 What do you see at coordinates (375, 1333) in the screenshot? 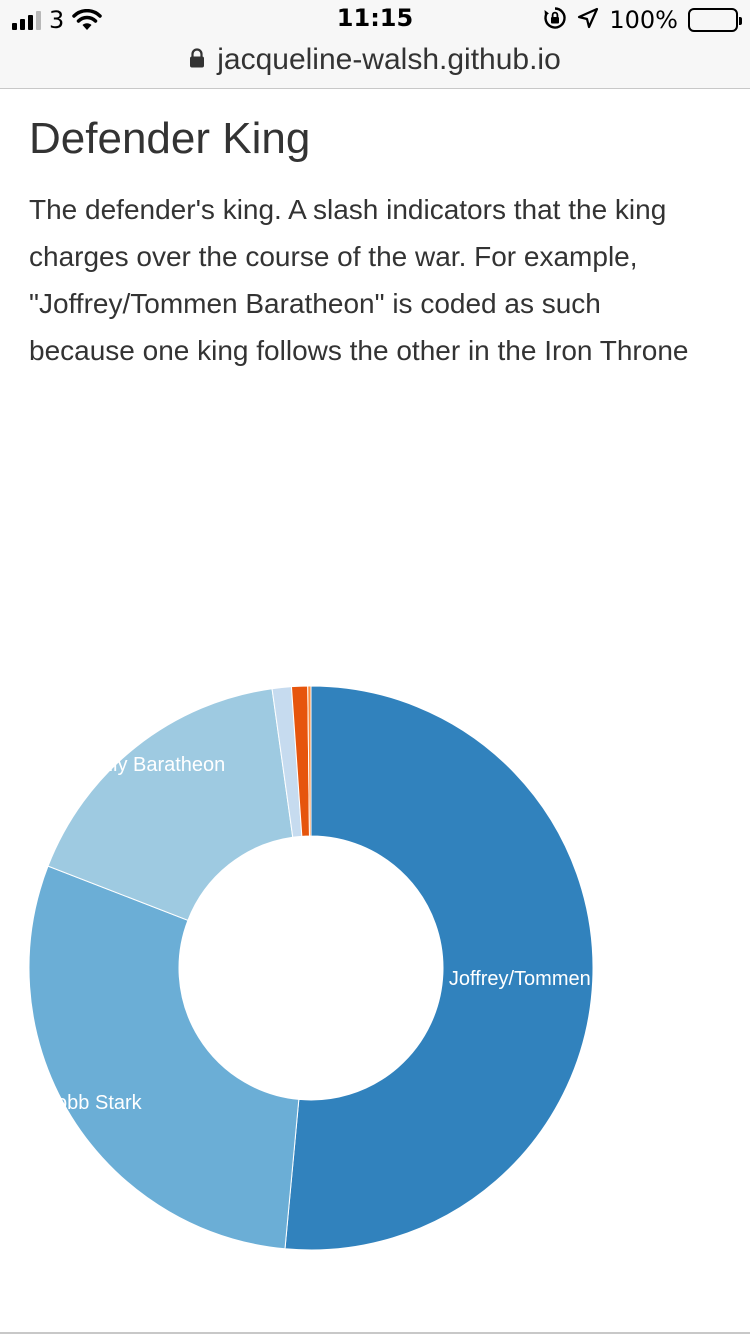
I see `bottom-divider` at bounding box center [375, 1333].